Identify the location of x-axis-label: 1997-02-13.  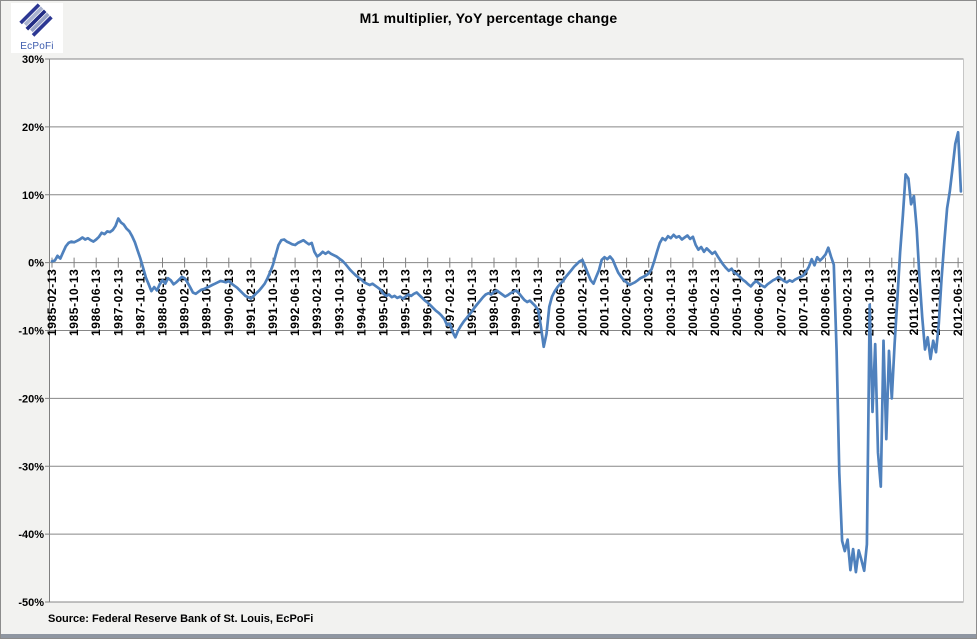
(450, 302).